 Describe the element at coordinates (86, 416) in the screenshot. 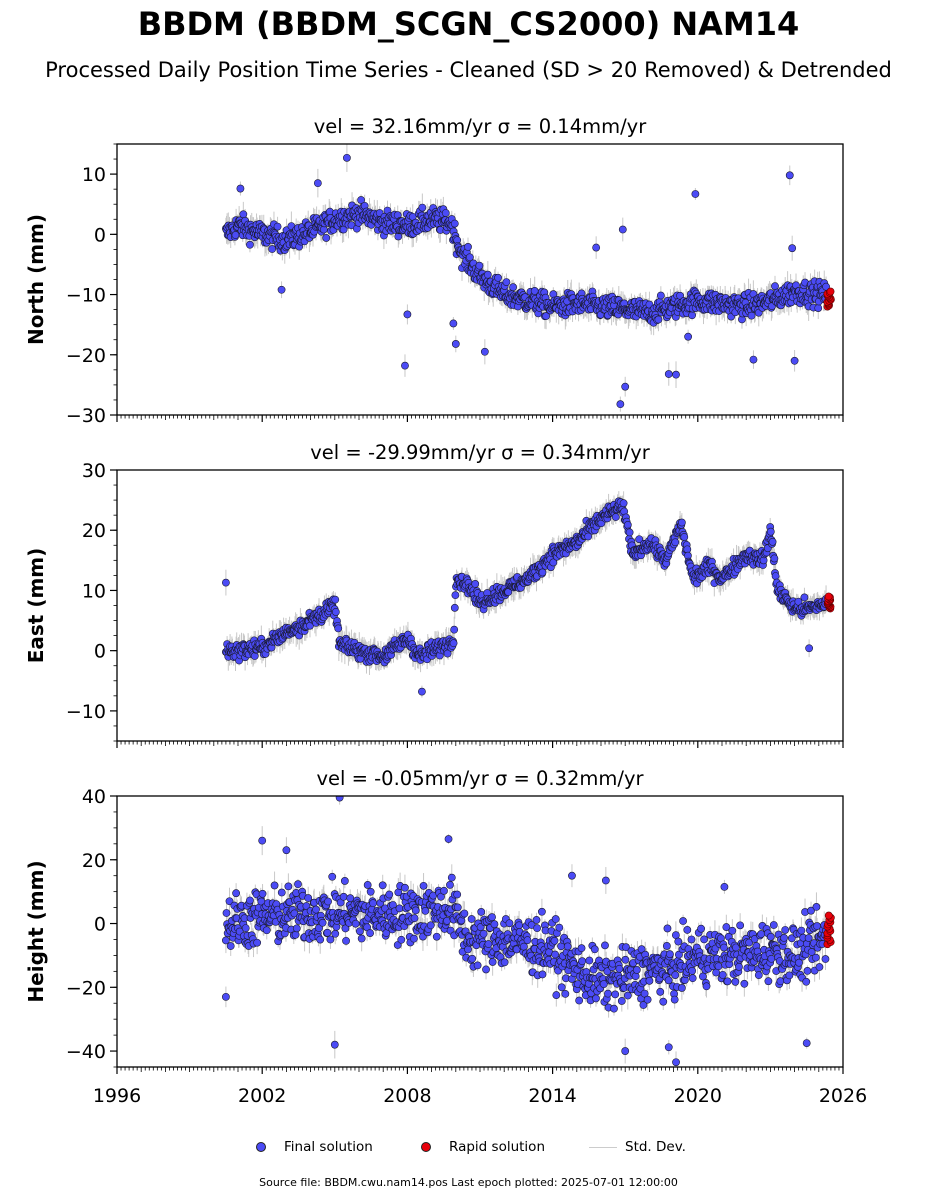

I see `y-tick-label: −30` at that location.